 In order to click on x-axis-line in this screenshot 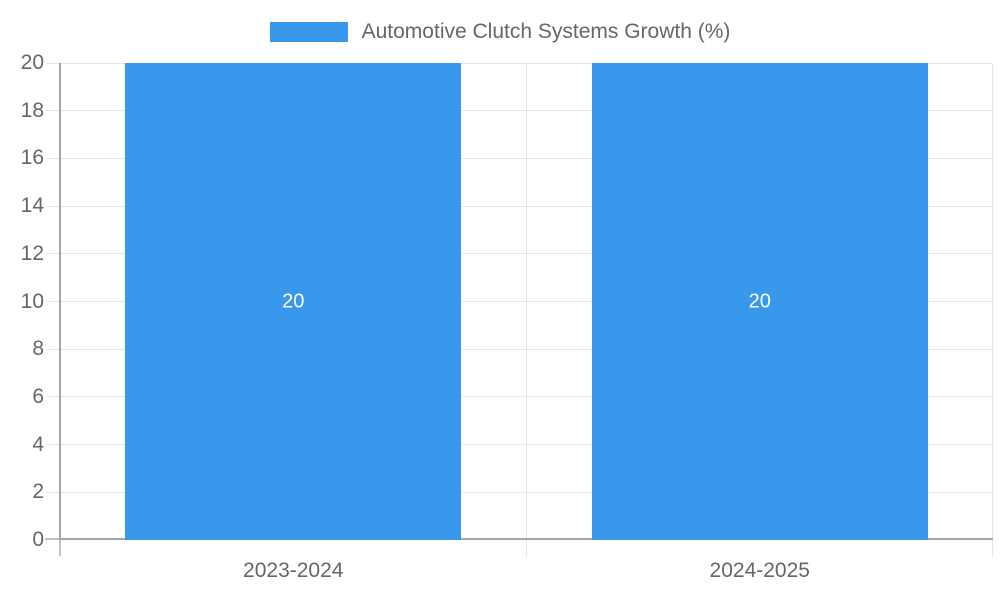, I will do `click(526, 539)`.